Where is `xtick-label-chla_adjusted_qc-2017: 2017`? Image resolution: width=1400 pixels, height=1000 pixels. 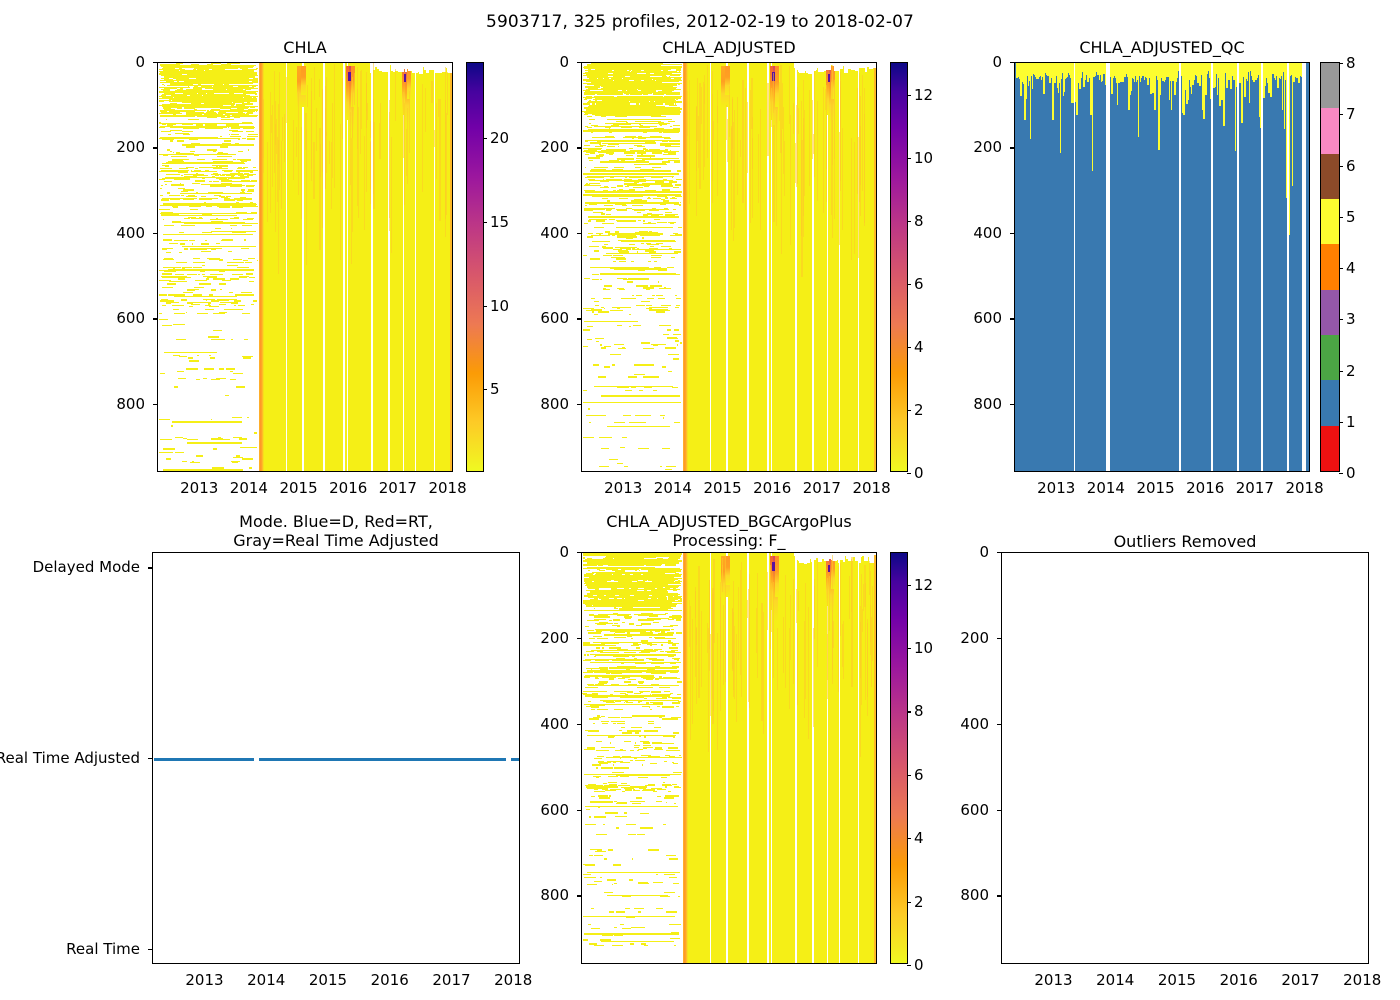
xtick-label-chla_adjusted_qc-2017: 2017 is located at coordinates (1254, 488).